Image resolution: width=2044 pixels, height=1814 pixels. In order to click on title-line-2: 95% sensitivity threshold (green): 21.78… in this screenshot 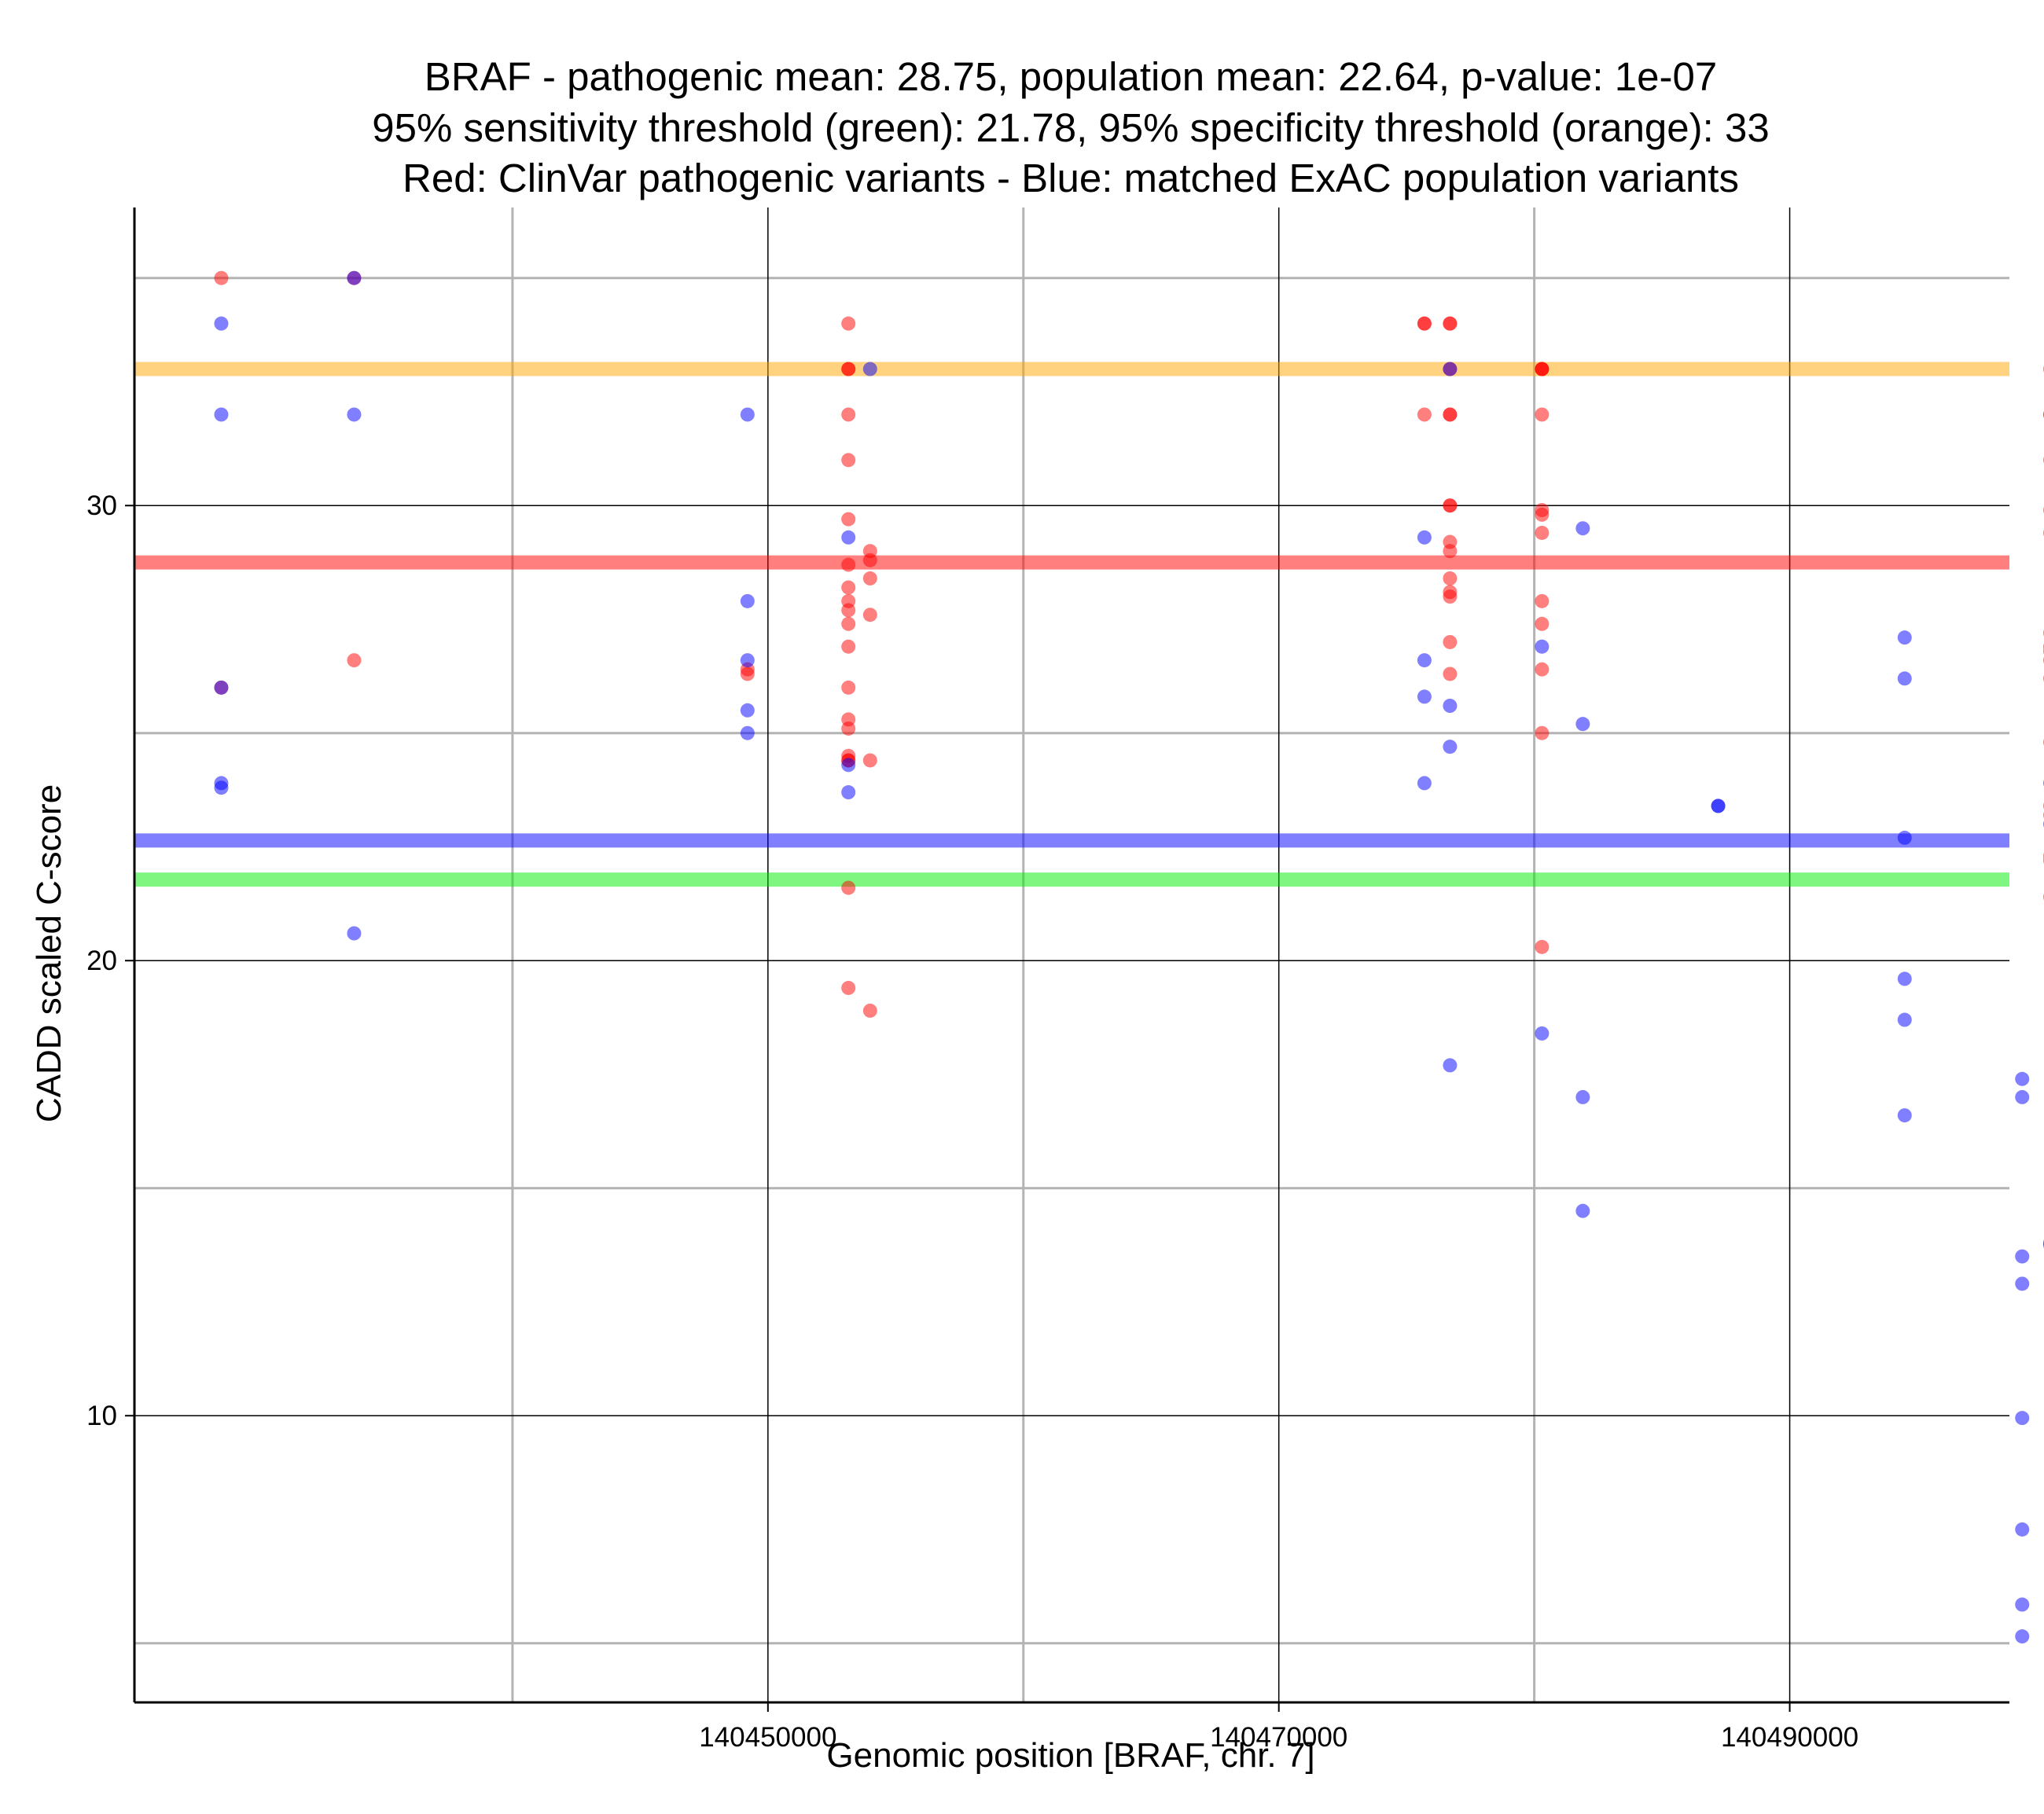, I will do `click(1071, 127)`.